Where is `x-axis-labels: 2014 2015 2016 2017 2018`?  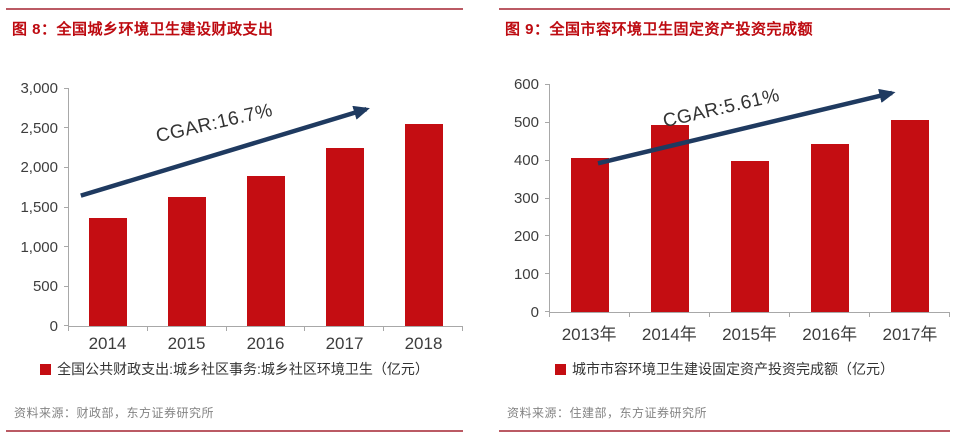
x-axis-labels: 2014 2015 2016 2017 2018 is located at coordinates (265, 344).